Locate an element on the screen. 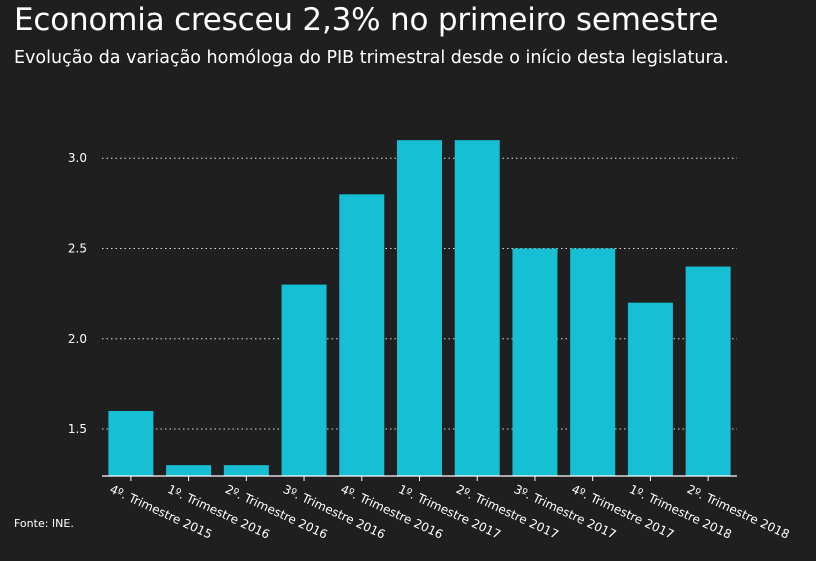  x-tick-label: 1º. Trimestre 2018 is located at coordinates (680, 512).